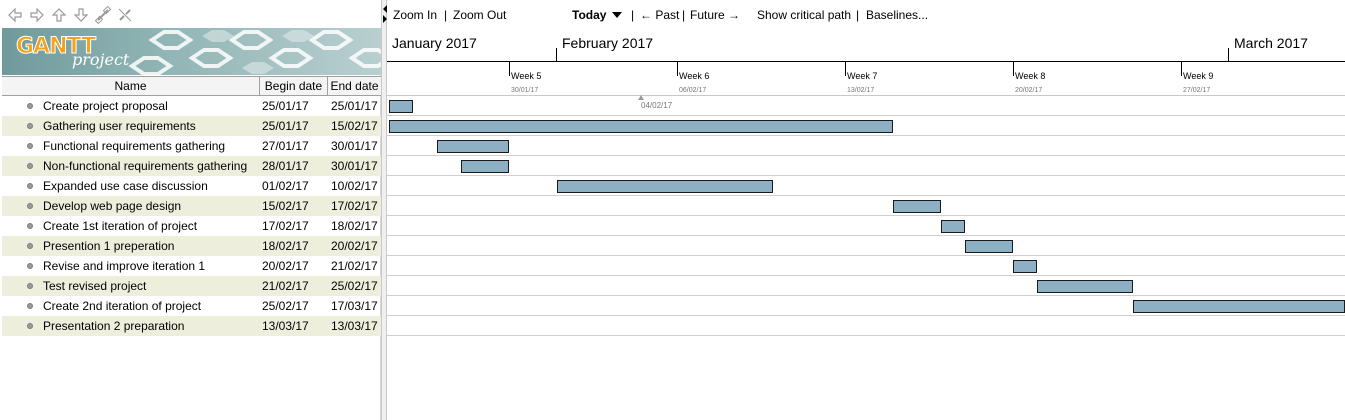 This screenshot has width=1345, height=420. I want to click on ganttproject-logo: GANTT project, so click(191, 51).